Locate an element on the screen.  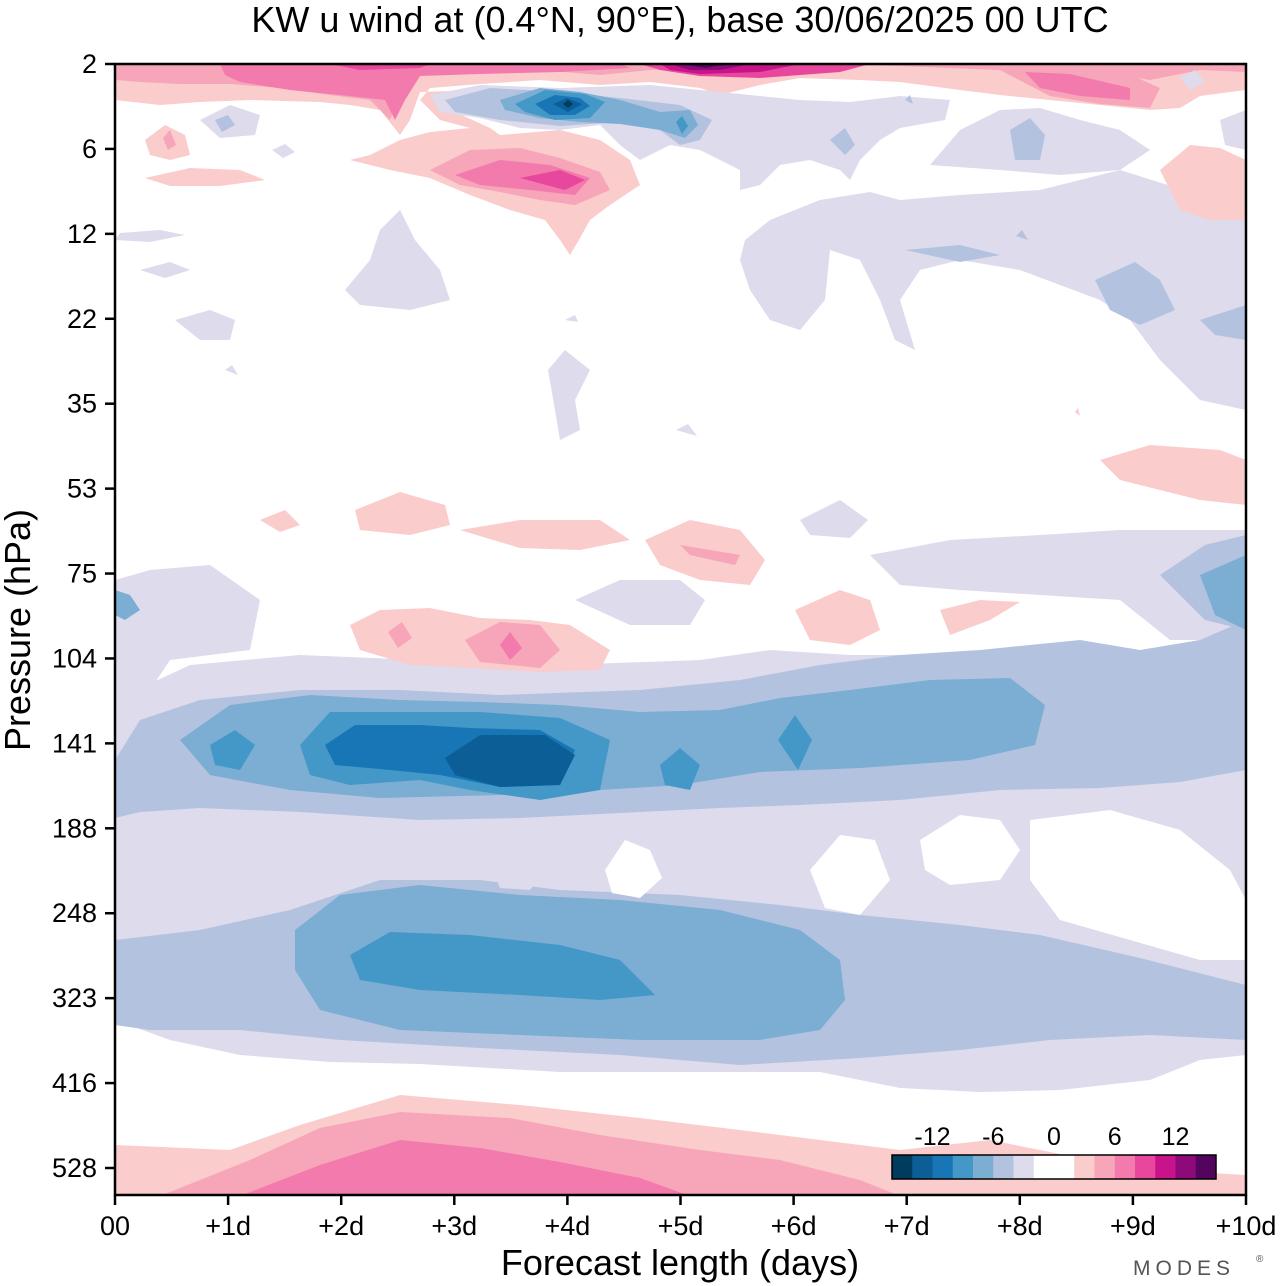
colorbar-frame is located at coordinates (1054, 1167).